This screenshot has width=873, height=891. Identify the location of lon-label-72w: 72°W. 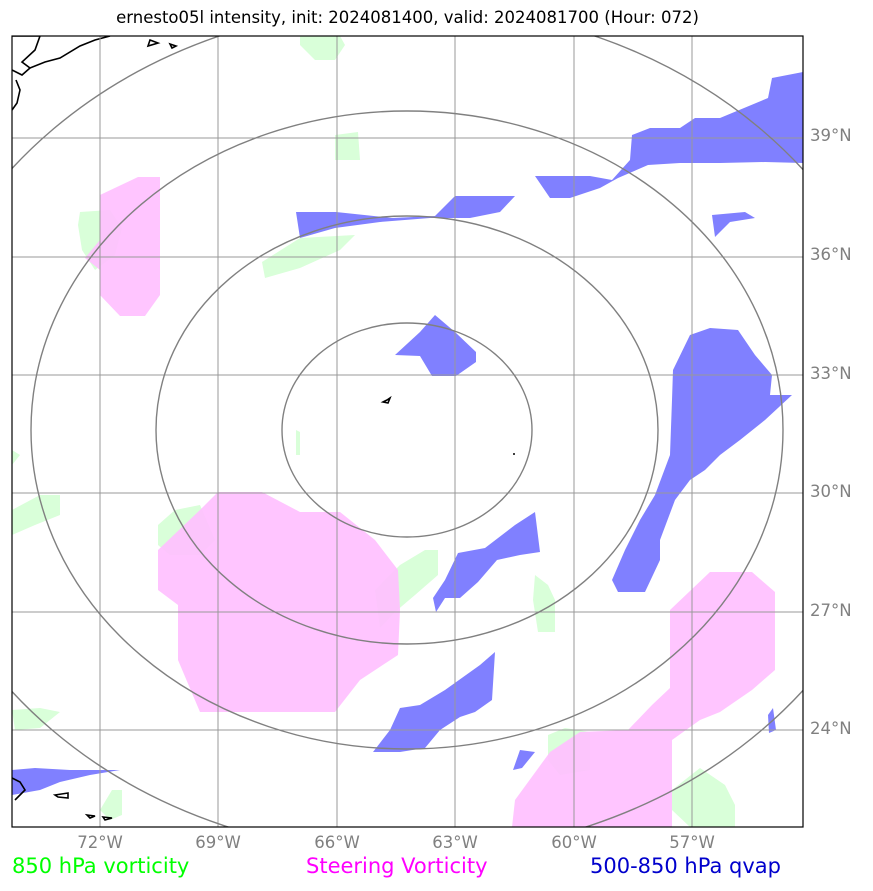
(100, 842).